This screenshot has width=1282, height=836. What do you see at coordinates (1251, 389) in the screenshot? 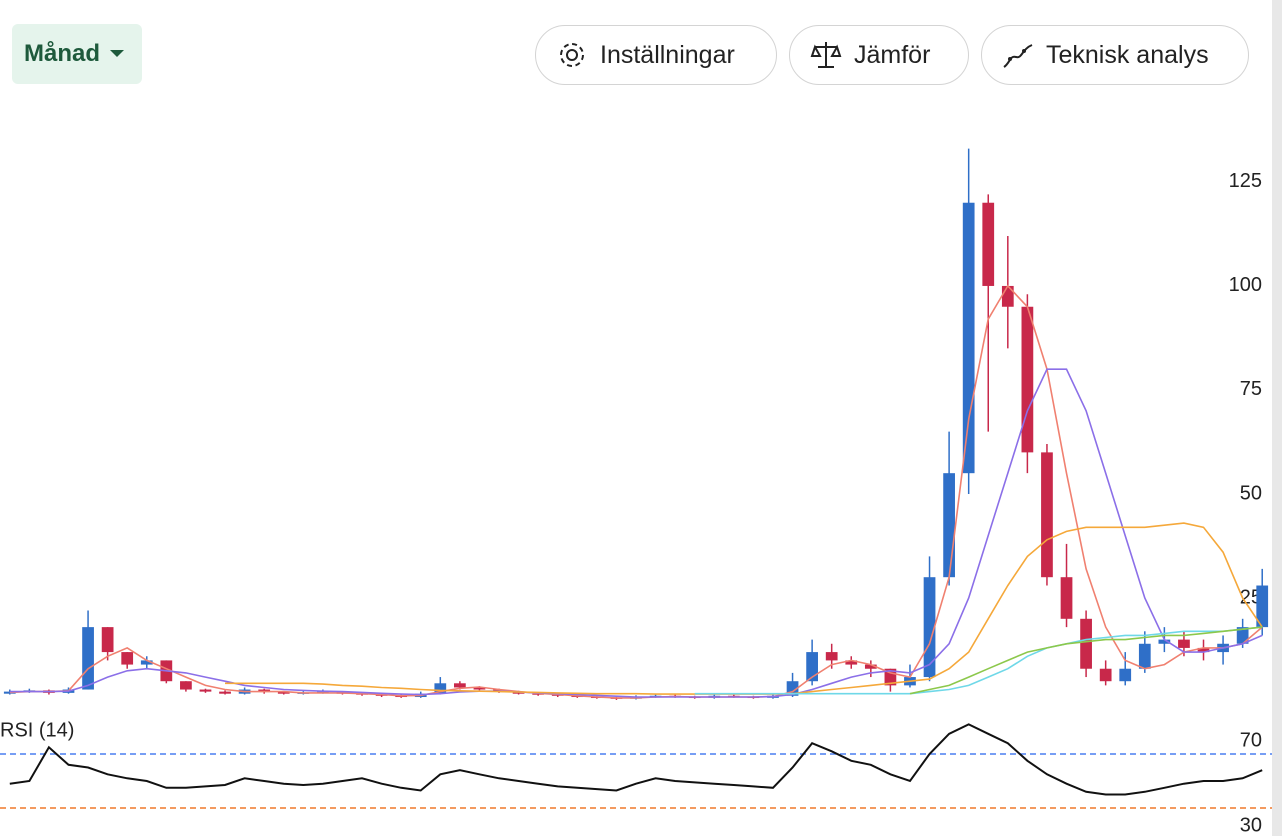
I see `y-tick-label: 75` at bounding box center [1251, 389].